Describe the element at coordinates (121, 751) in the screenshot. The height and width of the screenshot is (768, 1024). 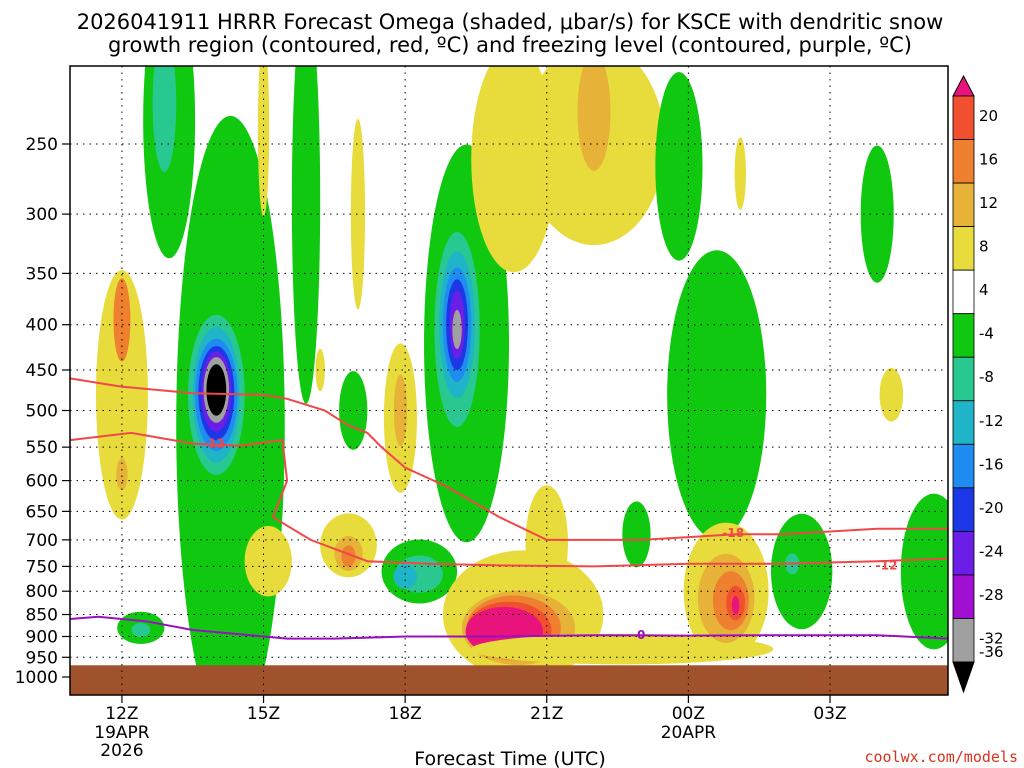
I see `x-tick-year-12: 2026` at that location.